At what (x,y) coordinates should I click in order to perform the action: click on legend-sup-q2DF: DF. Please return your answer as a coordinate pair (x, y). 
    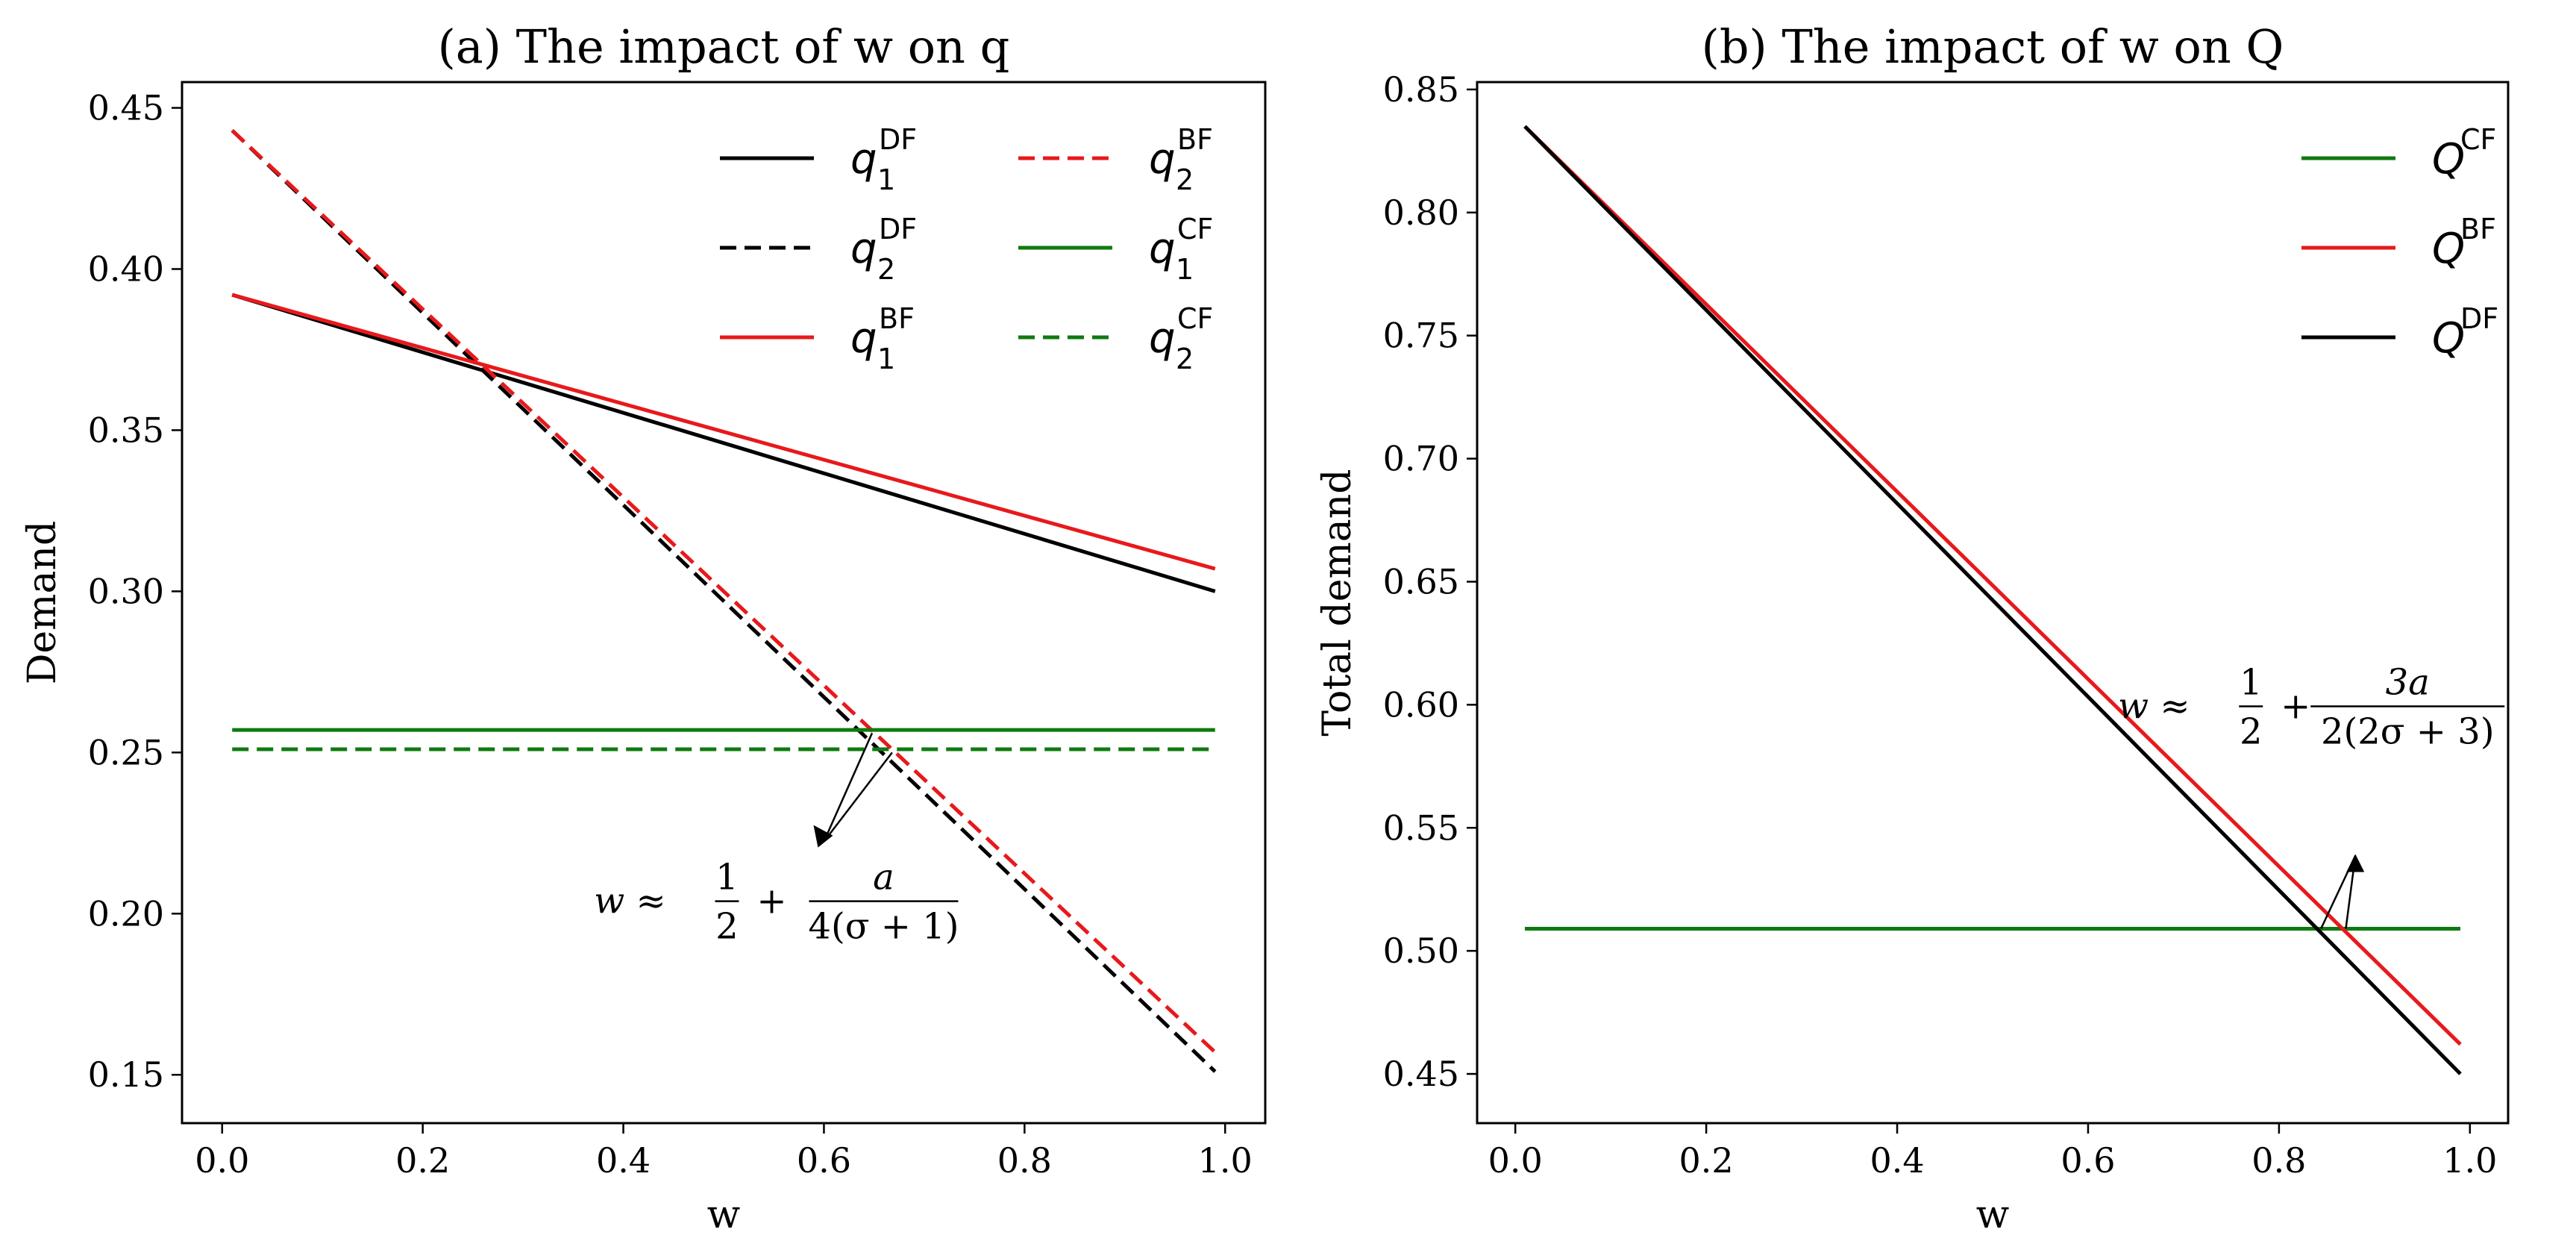
    Looking at the image, I should click on (898, 230).